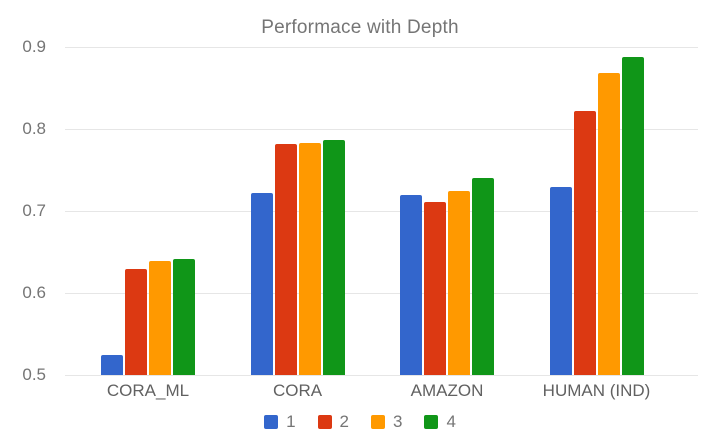 This screenshot has width=720, height=445. I want to click on bar-series-2-cora-ml, so click(136, 322).